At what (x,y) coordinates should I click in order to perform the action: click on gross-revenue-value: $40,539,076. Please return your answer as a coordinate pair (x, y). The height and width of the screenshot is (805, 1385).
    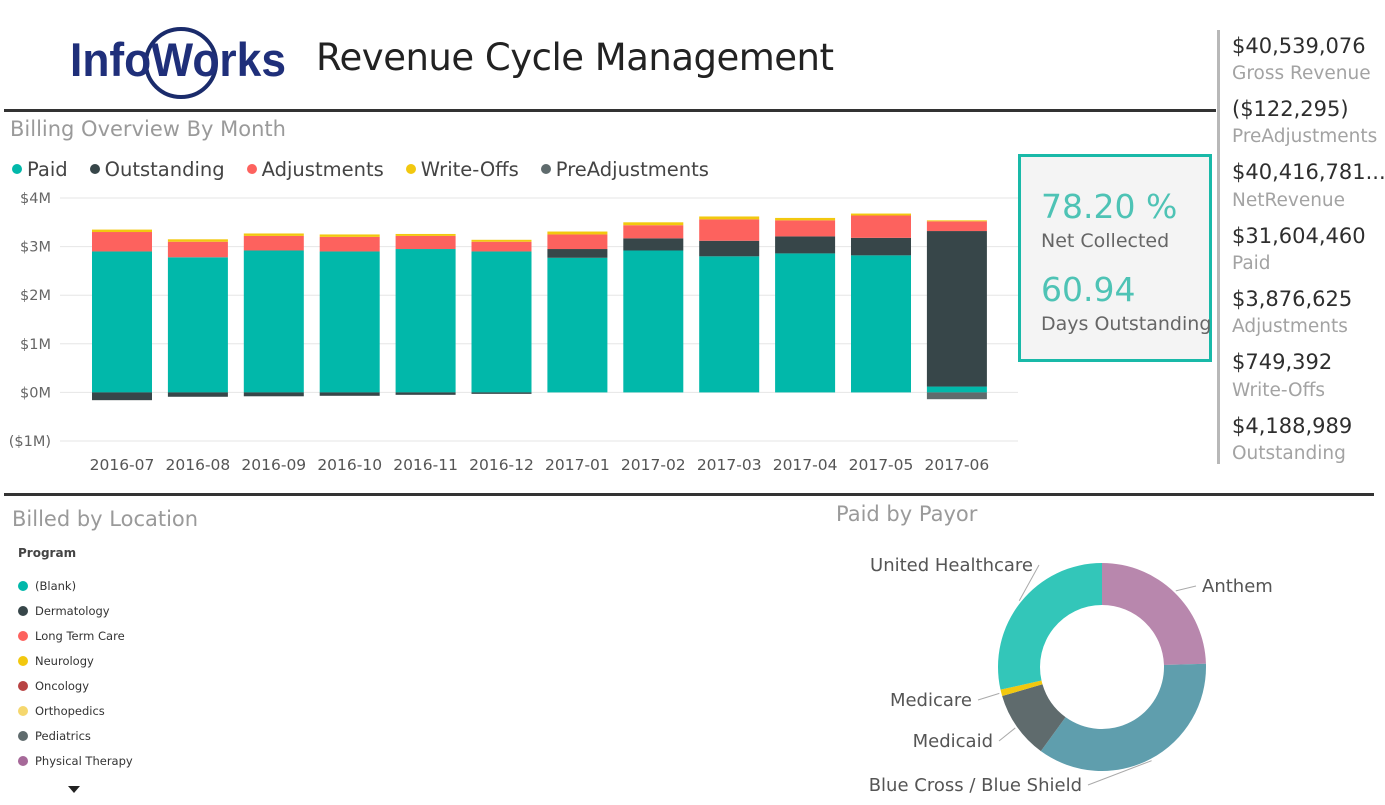
    Looking at the image, I should click on (1299, 46).